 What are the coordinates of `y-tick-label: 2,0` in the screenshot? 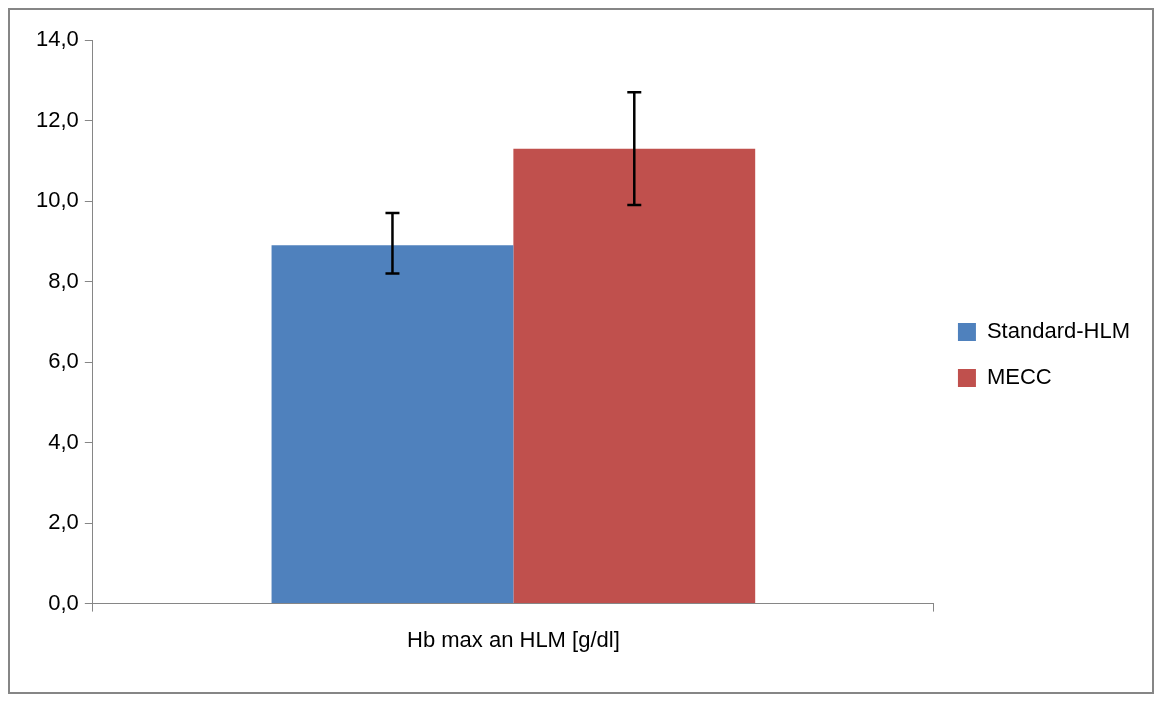 It's located at (63, 522).